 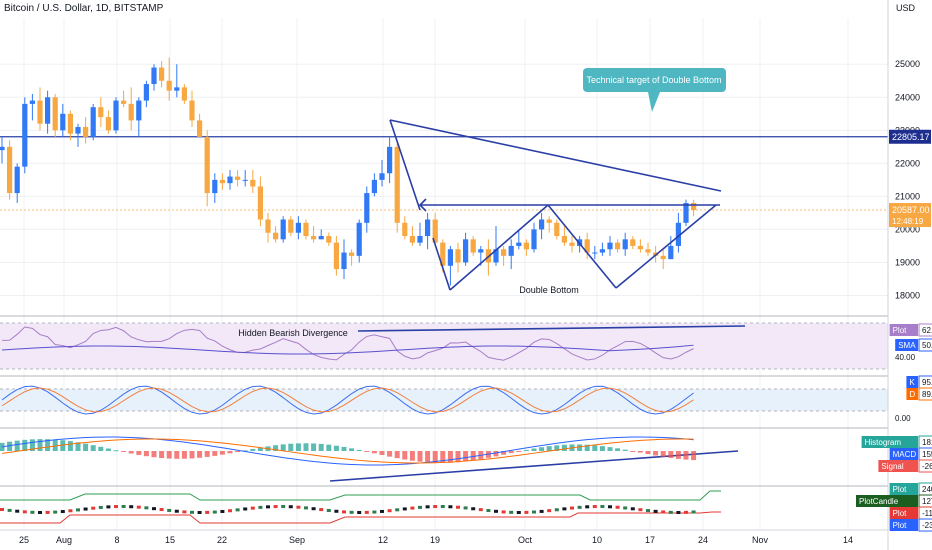 What do you see at coordinates (903, 330) in the screenshot?
I see `rsi-plot-readout-label-bg` at bounding box center [903, 330].